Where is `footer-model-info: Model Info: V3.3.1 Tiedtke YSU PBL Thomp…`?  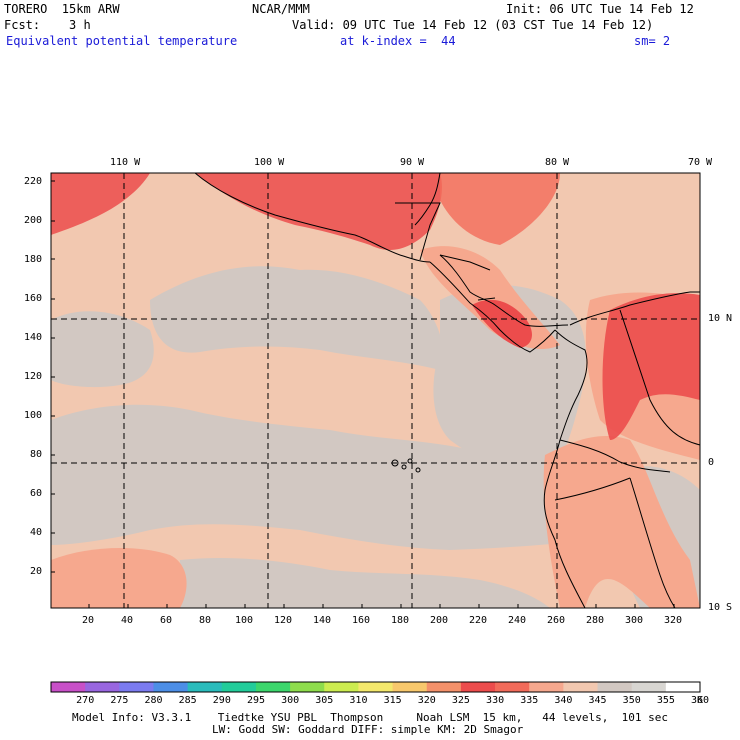 footer-model-info: Model Info: V3.3.1 Tiedtke YSU PBL Thomp… is located at coordinates (370, 717).